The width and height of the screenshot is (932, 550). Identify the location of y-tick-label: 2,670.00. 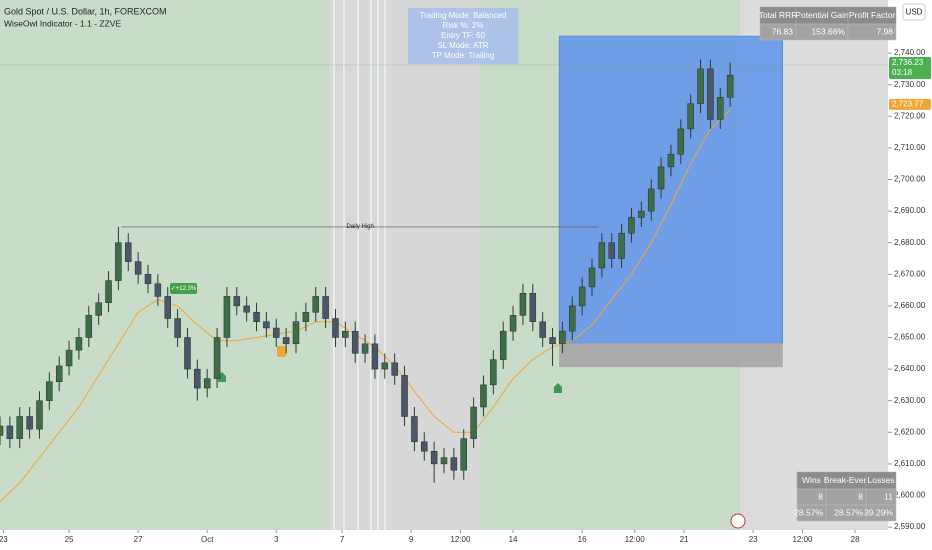
(910, 273).